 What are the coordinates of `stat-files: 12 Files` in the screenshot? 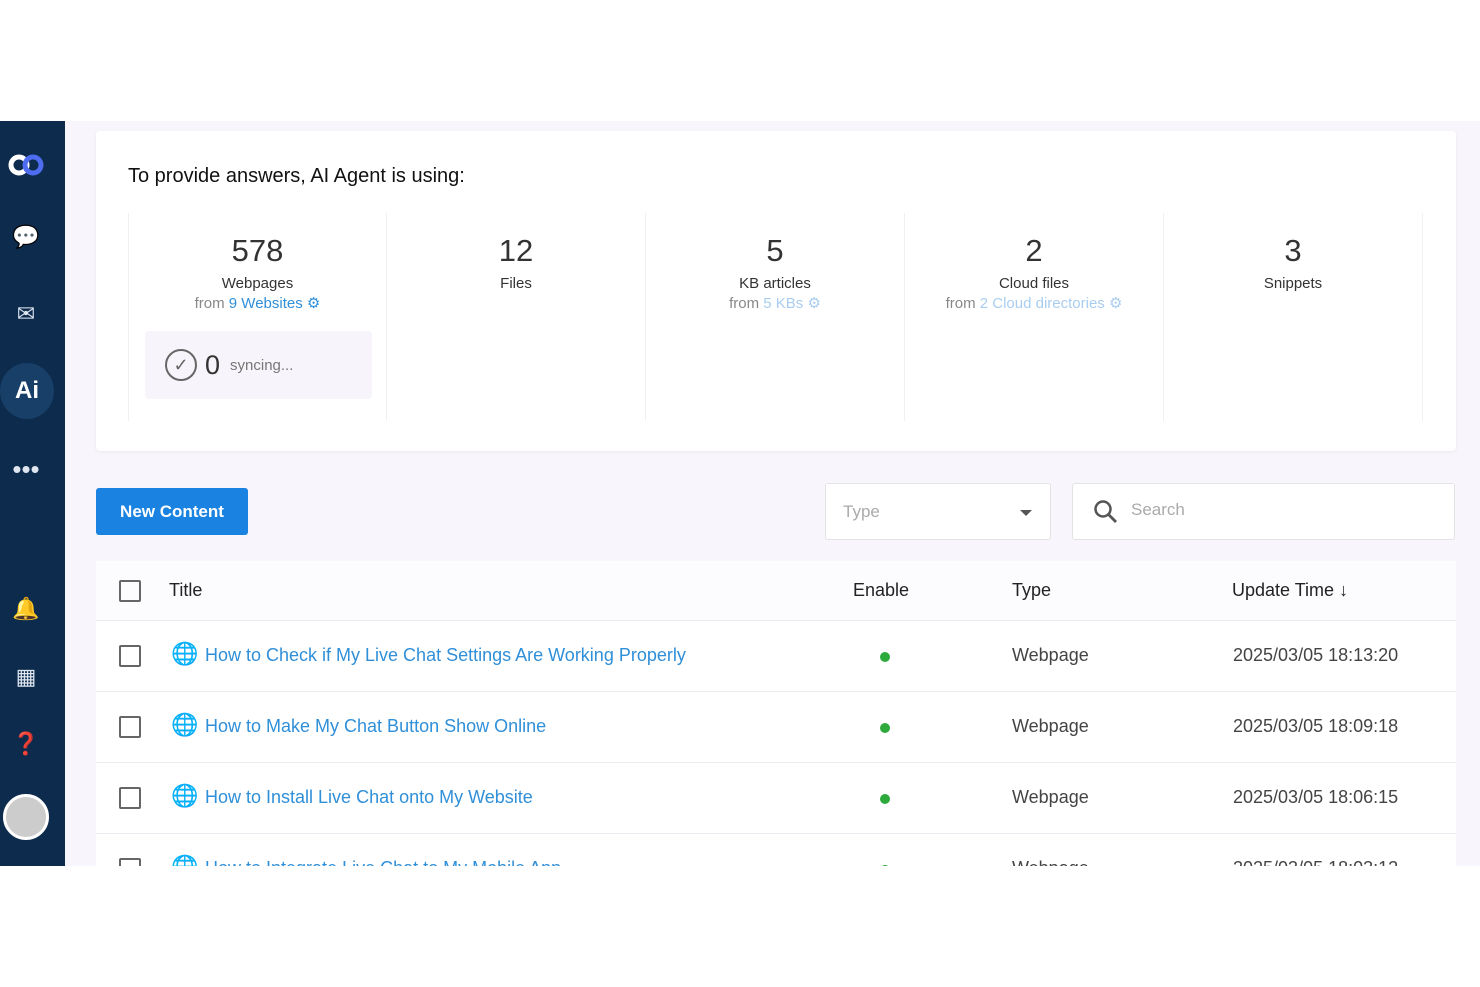 It's located at (516, 317).